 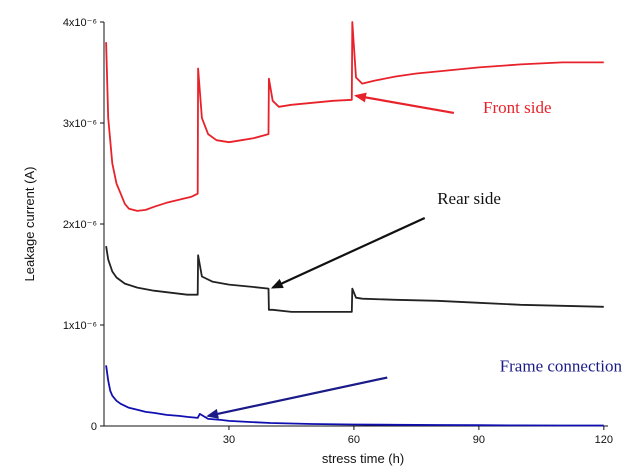 What do you see at coordinates (80, 225) in the screenshot?
I see `y-tick-label: 2x10⁻⁶` at bounding box center [80, 225].